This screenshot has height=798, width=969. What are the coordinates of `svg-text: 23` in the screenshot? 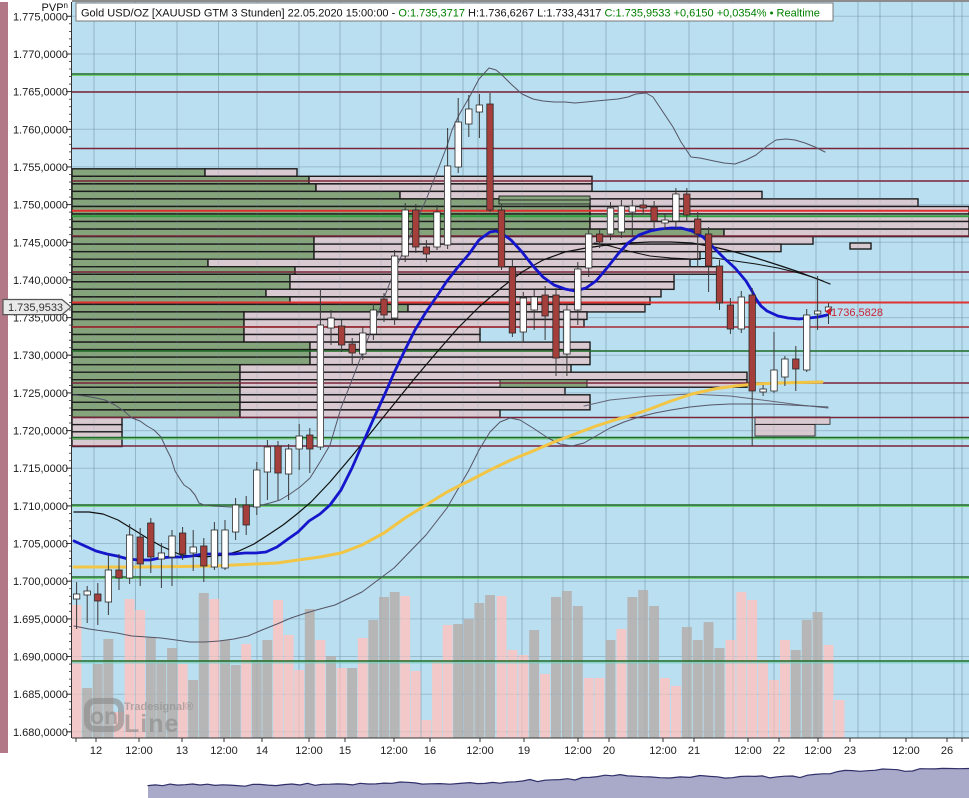 It's located at (850, 751).